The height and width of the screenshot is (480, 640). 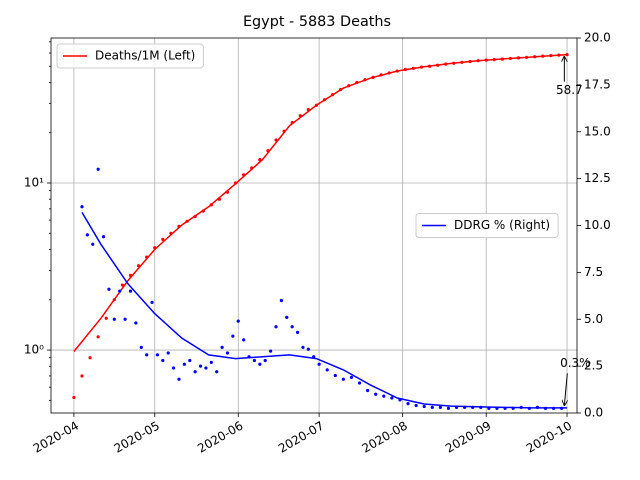 I want to click on x-tick-label: 2020-06, so click(x=220, y=437).